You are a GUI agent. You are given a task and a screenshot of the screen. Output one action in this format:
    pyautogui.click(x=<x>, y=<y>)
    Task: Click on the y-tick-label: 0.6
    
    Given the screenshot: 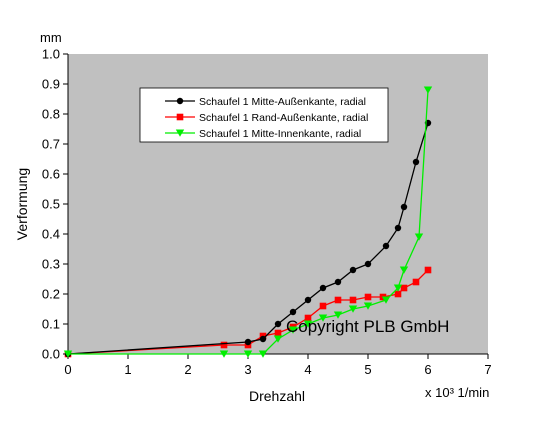 What is the action you would take?
    pyautogui.click(x=51, y=174)
    